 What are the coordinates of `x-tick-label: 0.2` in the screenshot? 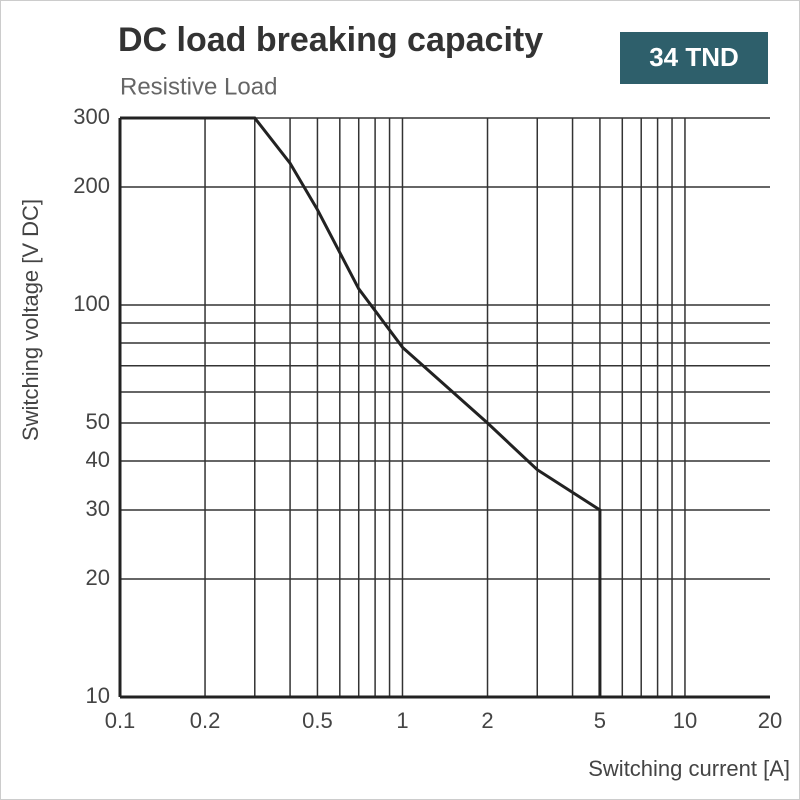 It's located at (205, 720).